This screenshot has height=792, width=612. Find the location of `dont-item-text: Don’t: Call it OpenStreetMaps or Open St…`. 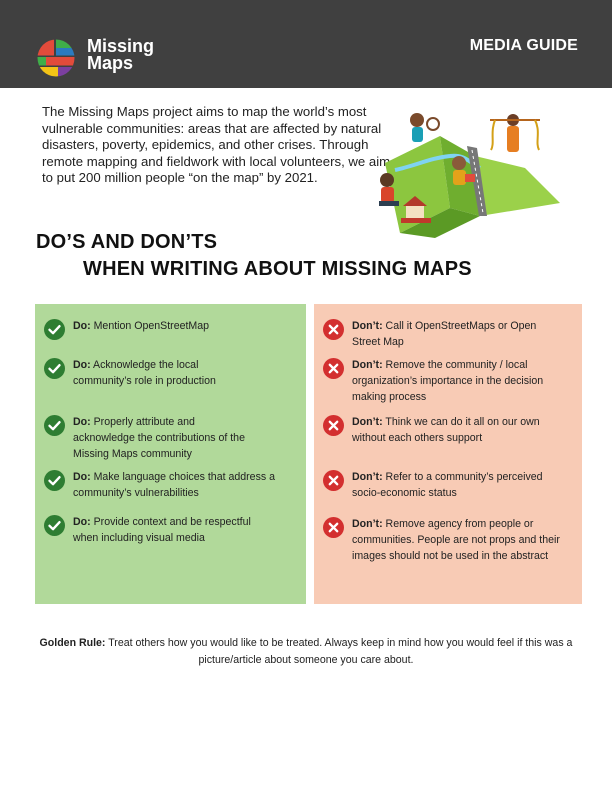

dont-item-text: Don’t: Call it OpenStreetMaps or Open St… is located at coordinates (444, 334).